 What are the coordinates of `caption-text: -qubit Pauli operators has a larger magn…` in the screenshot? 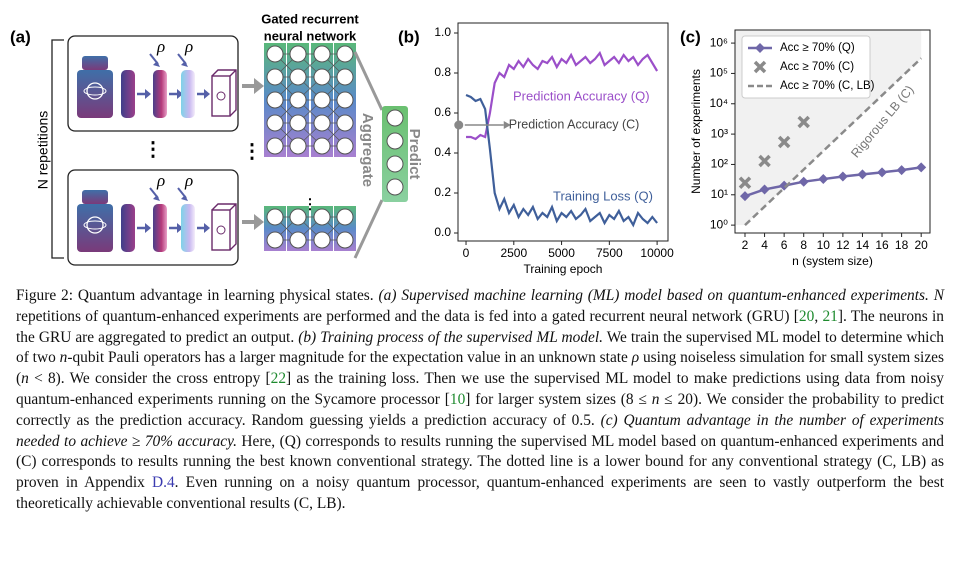 It's located at (349, 358).